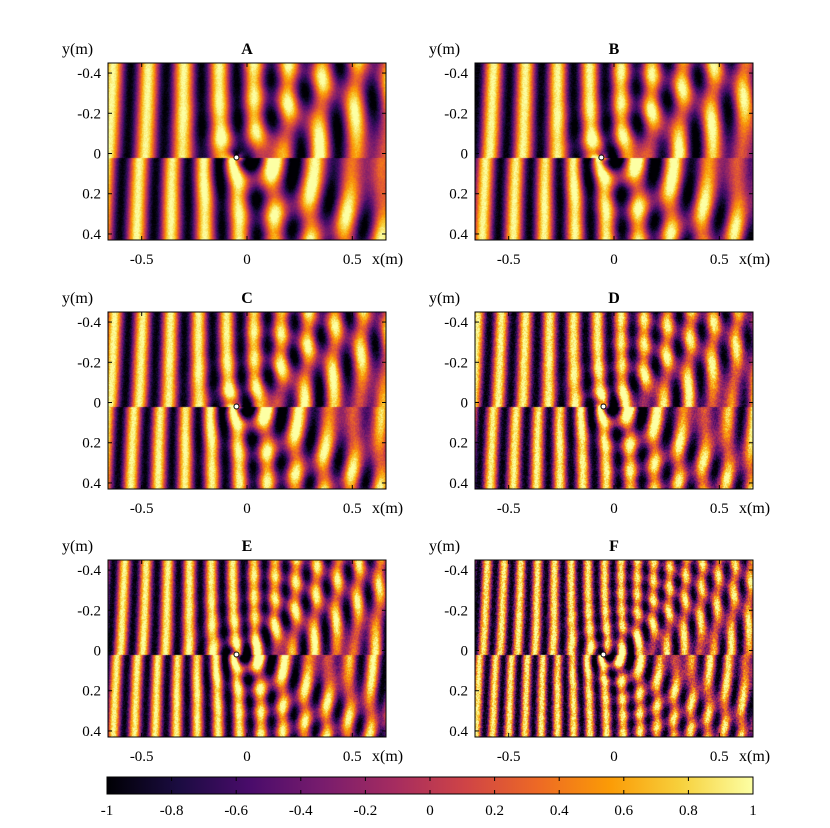 This screenshot has height=828, width=830. I want to click on colorbar-tick-label: 0.2, so click(494, 811).